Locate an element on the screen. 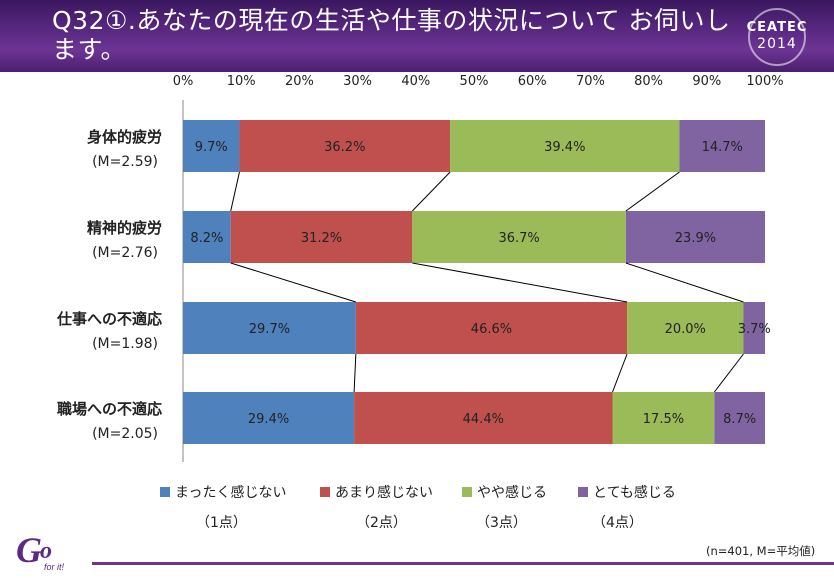  legend-item-1: まったく感じない is located at coordinates (223, 492).